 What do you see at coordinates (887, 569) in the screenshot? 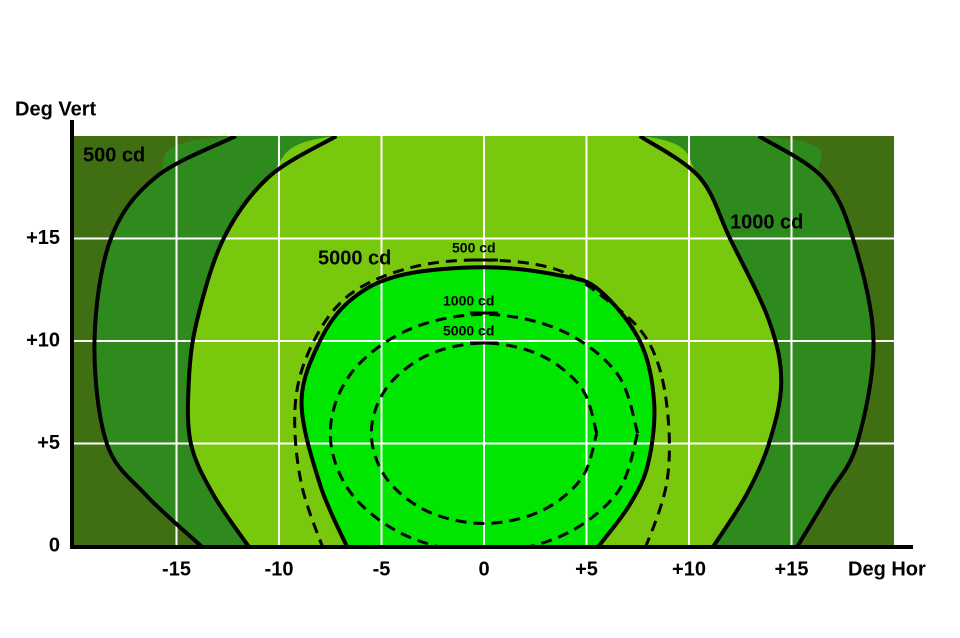
I see `x-axis-label: Deg Hor` at bounding box center [887, 569].